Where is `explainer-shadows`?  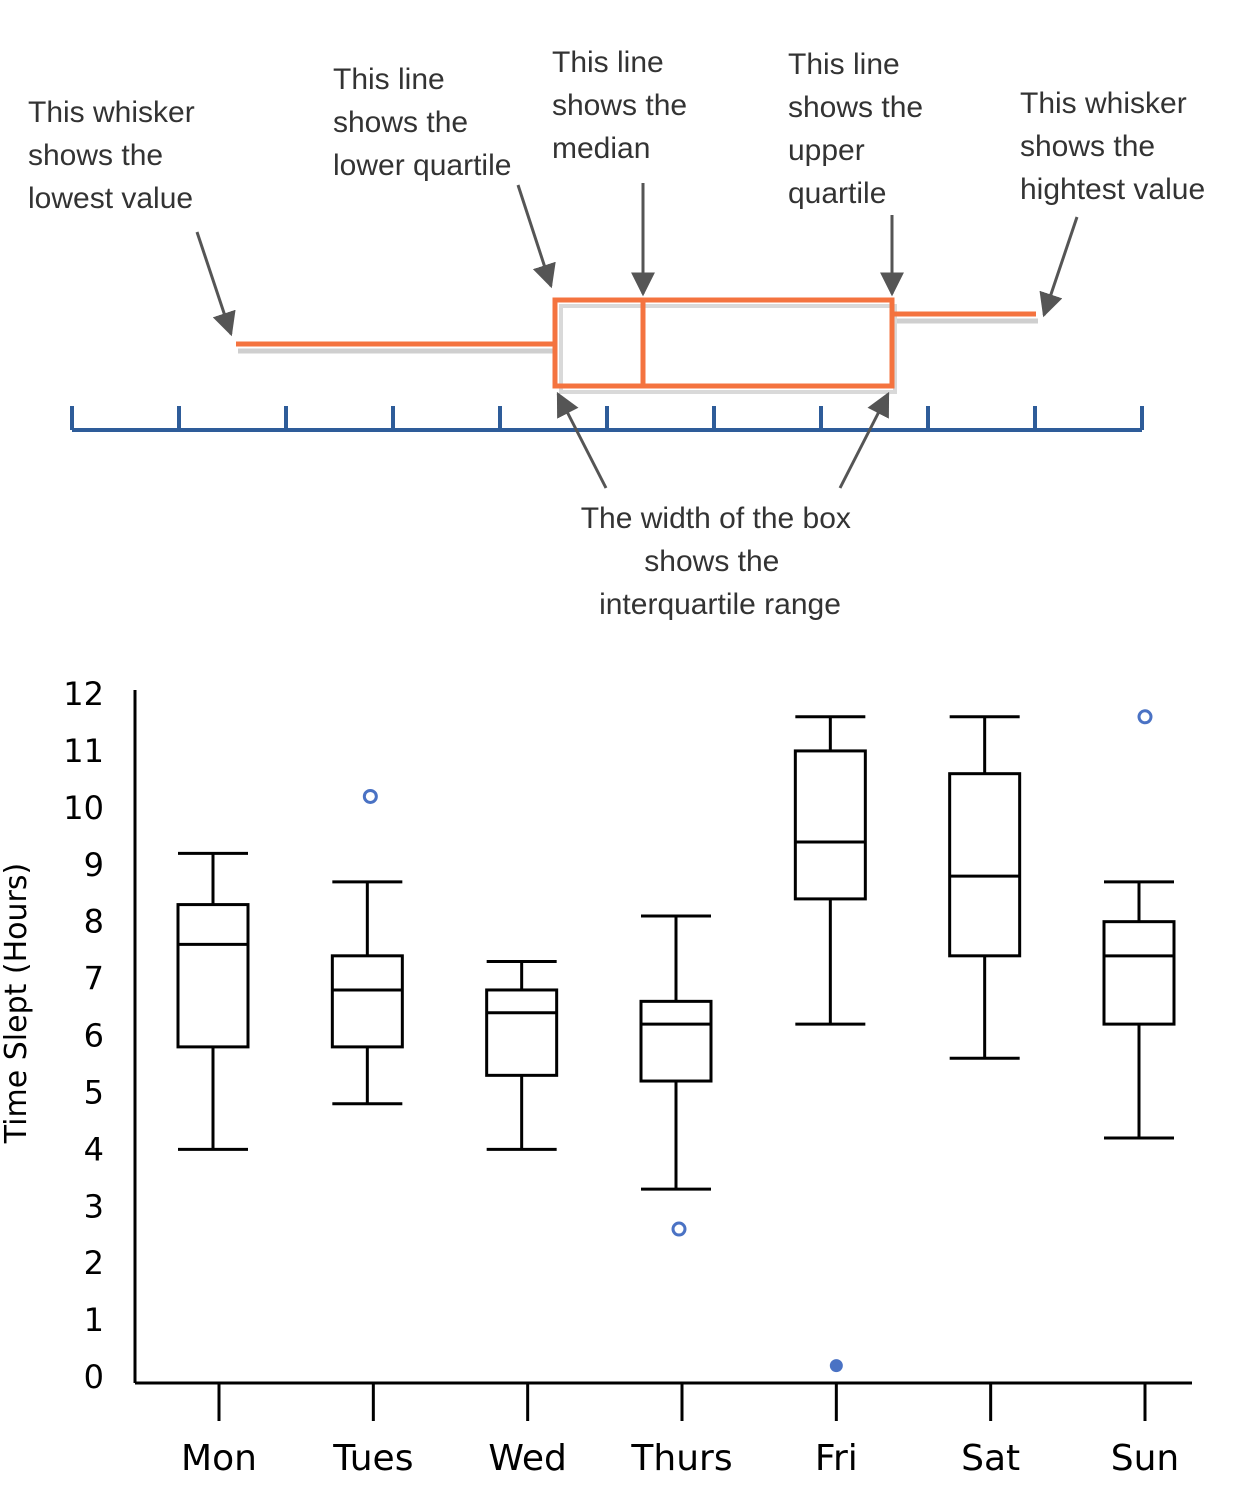 explainer-shadows is located at coordinates (638, 349).